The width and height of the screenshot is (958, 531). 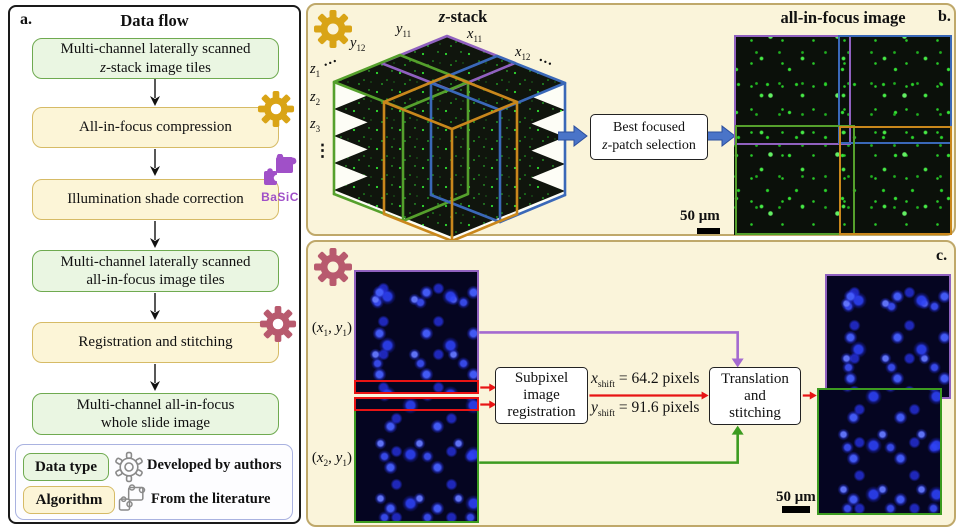 I want to click on flow-box-line: z-stack image tiles, so click(x=155, y=67).